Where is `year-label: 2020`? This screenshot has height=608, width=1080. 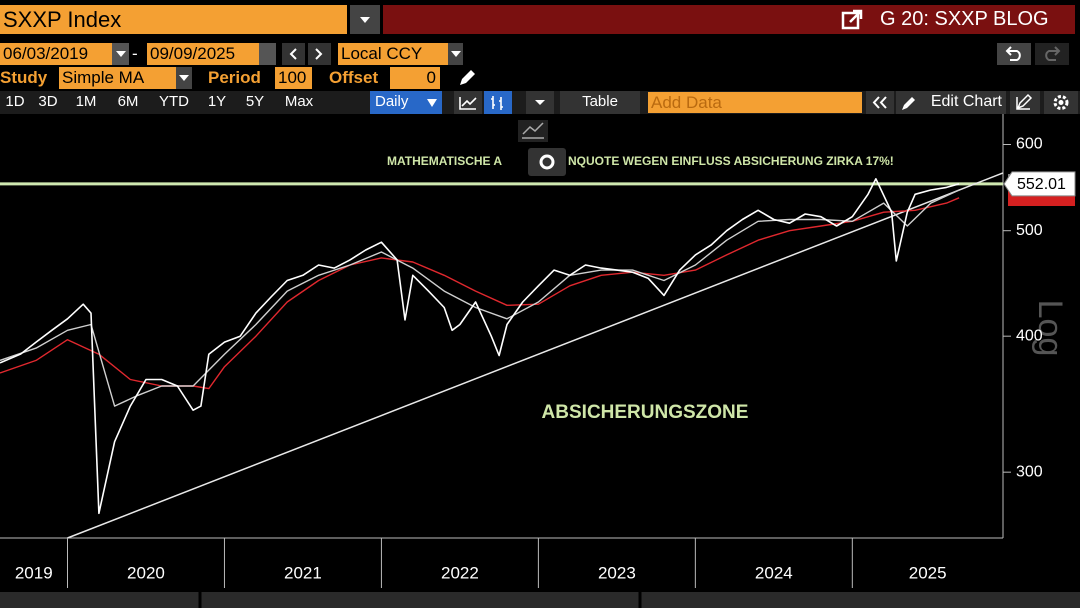 year-label: 2020 is located at coordinates (146, 572).